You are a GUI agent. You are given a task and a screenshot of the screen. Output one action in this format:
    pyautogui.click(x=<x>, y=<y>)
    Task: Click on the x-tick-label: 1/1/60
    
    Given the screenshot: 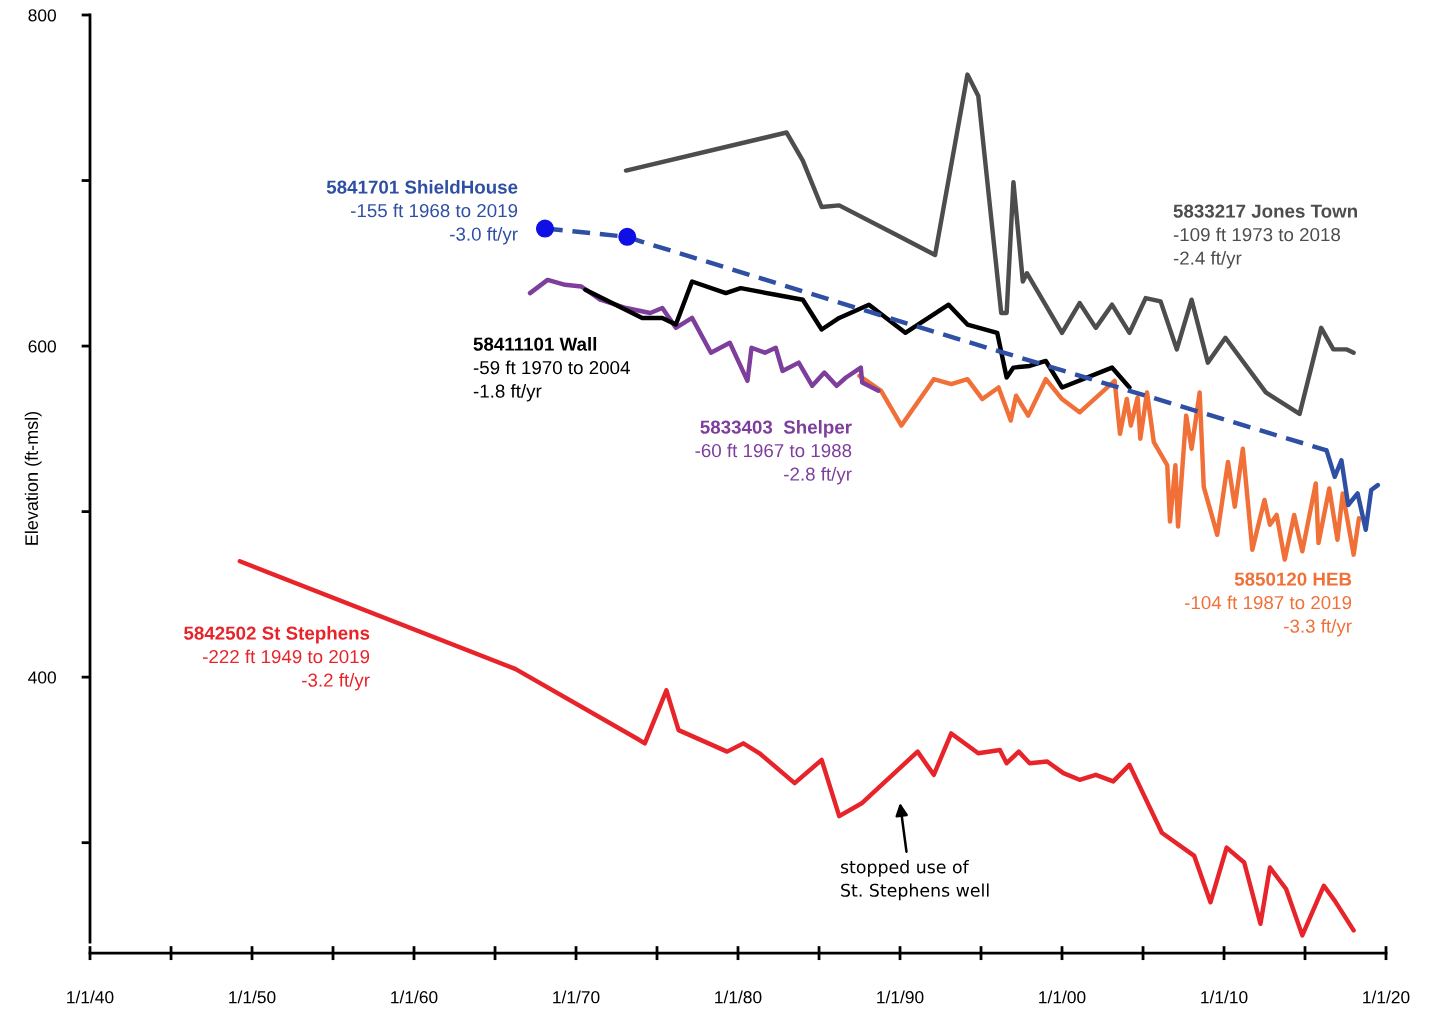 What is the action you would take?
    pyautogui.click(x=414, y=997)
    